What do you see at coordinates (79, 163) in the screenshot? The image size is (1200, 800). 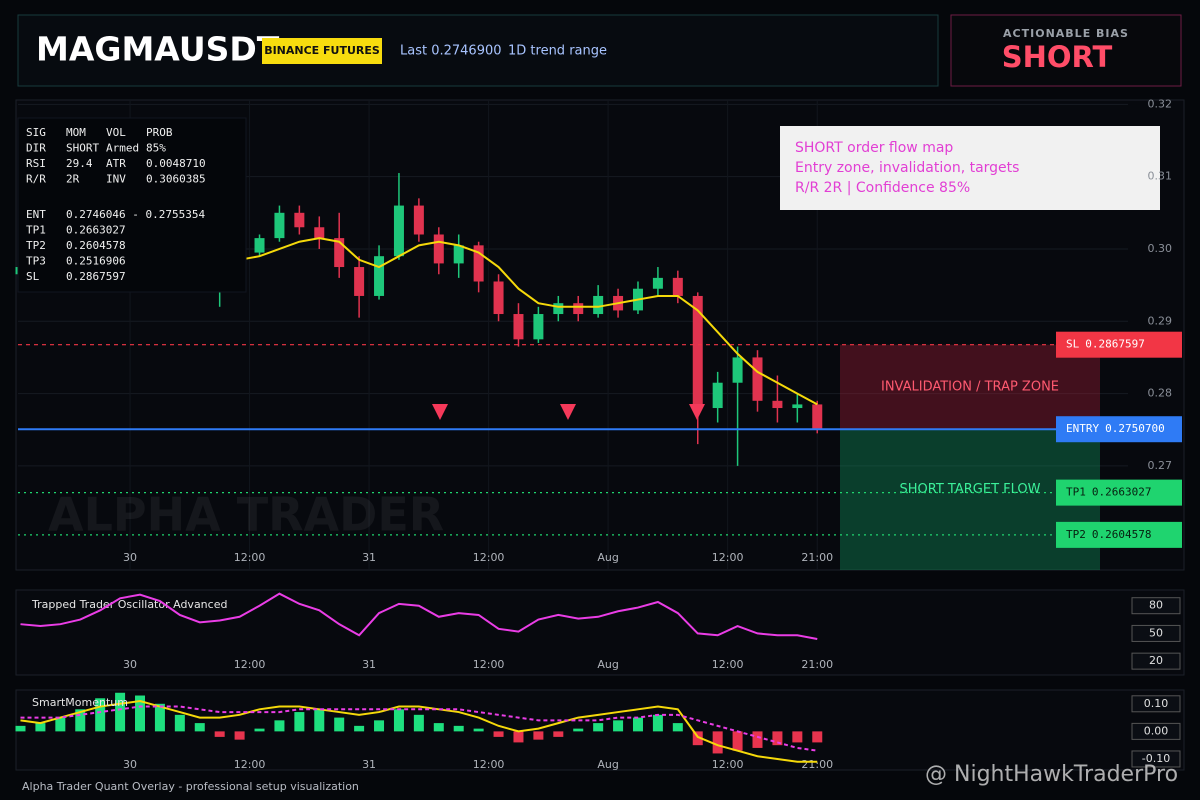 I see `info-cell: 29.4` at bounding box center [79, 163].